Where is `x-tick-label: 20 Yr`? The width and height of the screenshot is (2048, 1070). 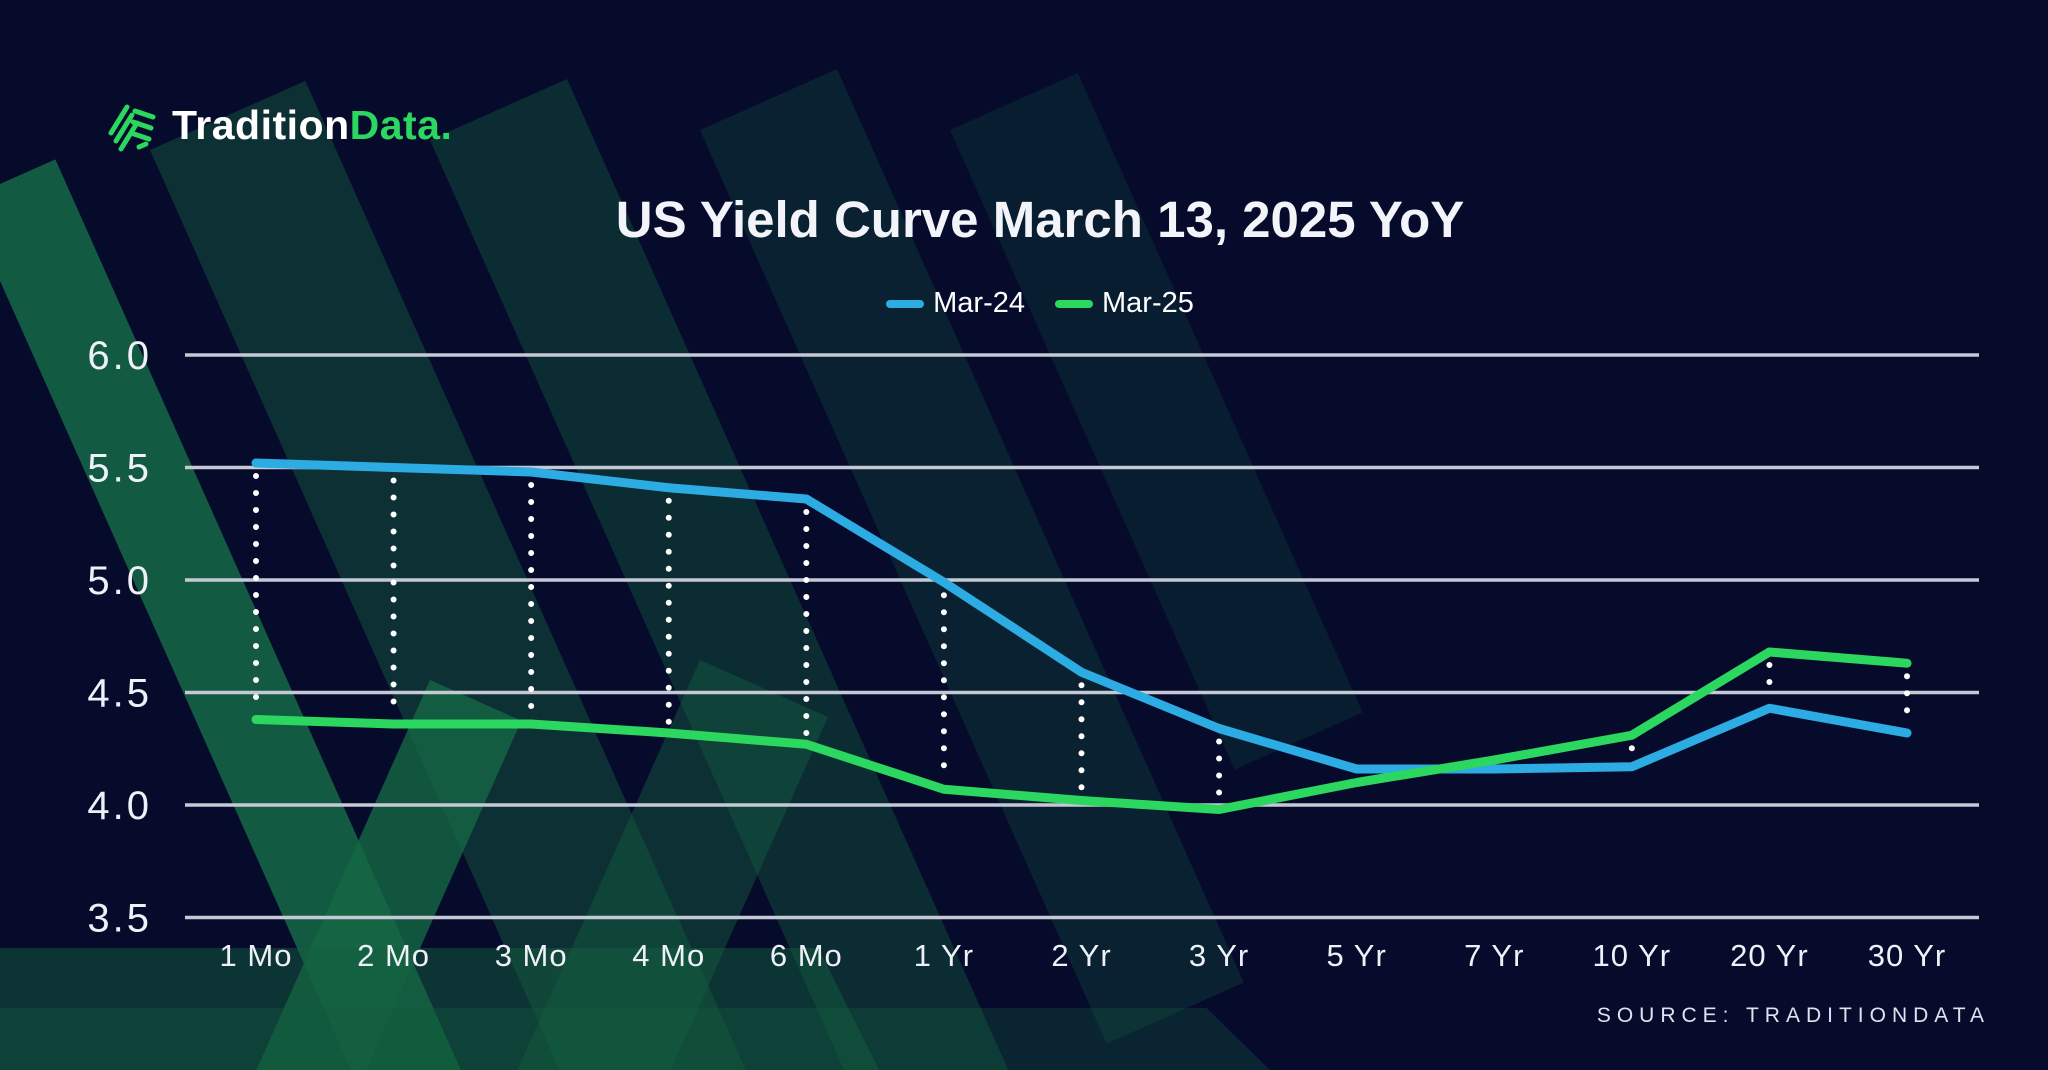
x-tick-label: 20 Yr is located at coordinates (1769, 955).